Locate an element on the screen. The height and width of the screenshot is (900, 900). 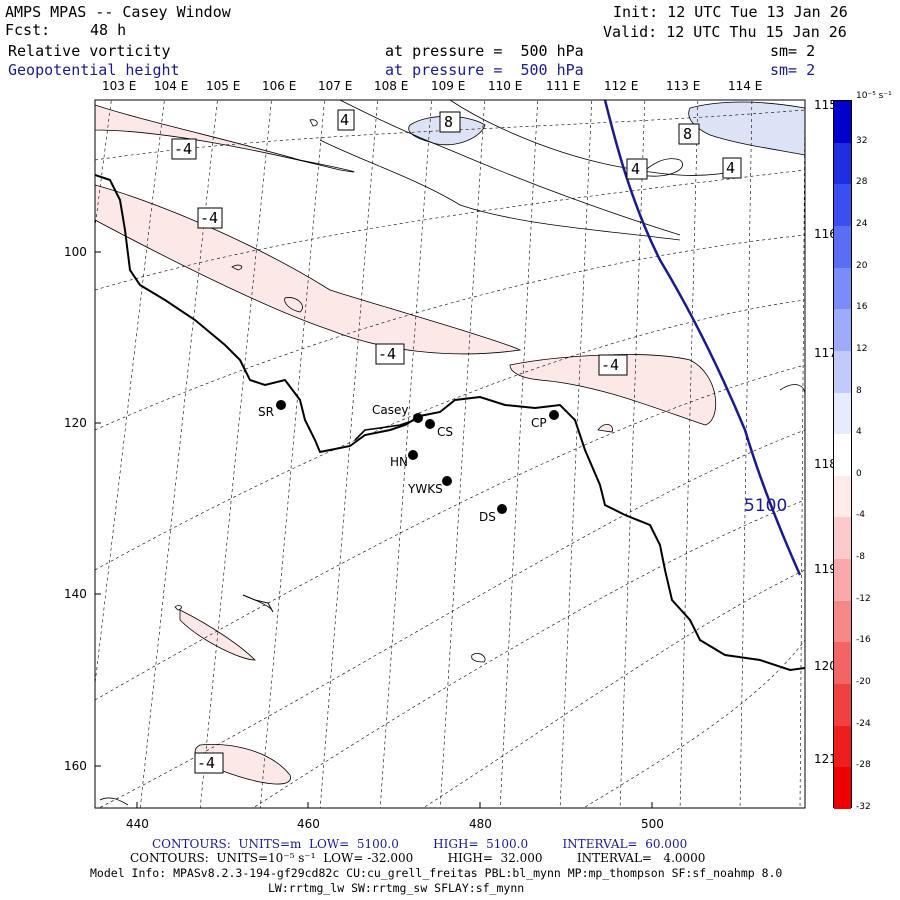
station-label-cs: CS is located at coordinates (445, 432).